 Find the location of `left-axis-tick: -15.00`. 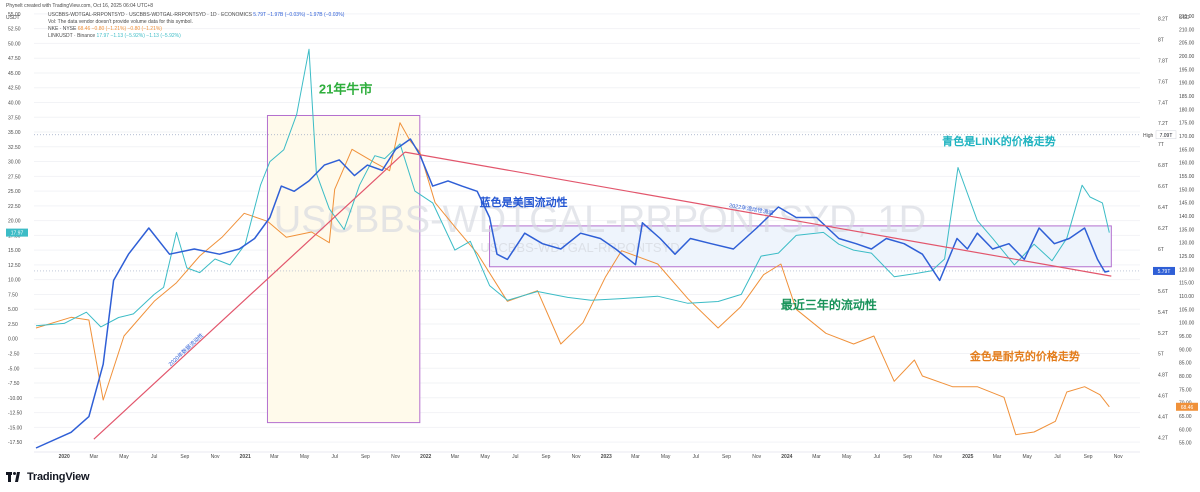

left-axis-tick: -15.00 is located at coordinates (15, 428).